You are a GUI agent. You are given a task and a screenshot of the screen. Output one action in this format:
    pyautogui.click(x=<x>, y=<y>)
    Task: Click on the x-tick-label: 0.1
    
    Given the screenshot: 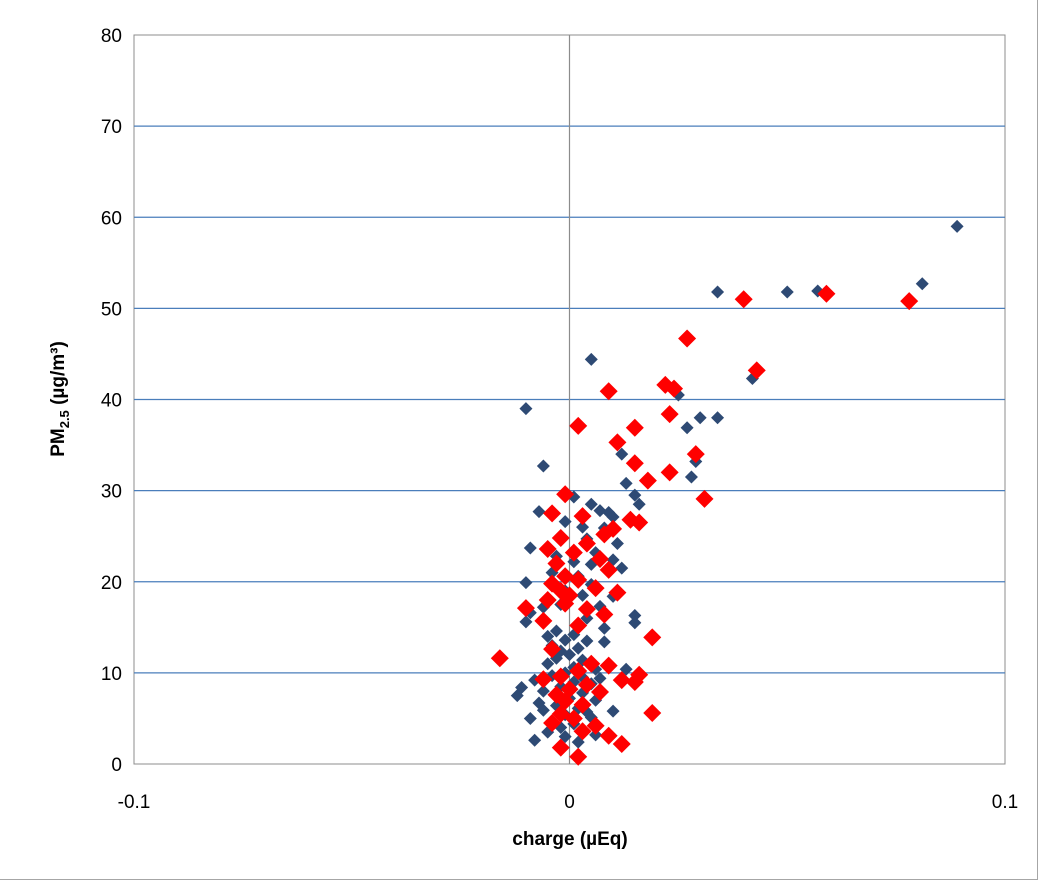 What is the action you would take?
    pyautogui.click(x=1005, y=802)
    